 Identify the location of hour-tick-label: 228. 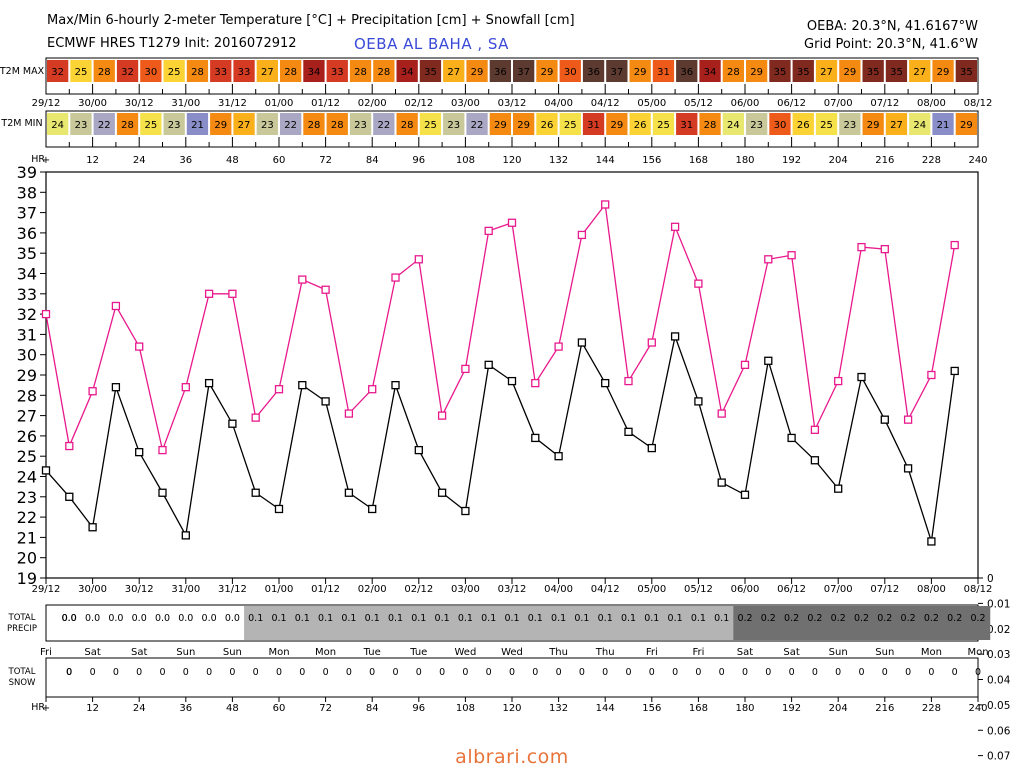
(931, 160).